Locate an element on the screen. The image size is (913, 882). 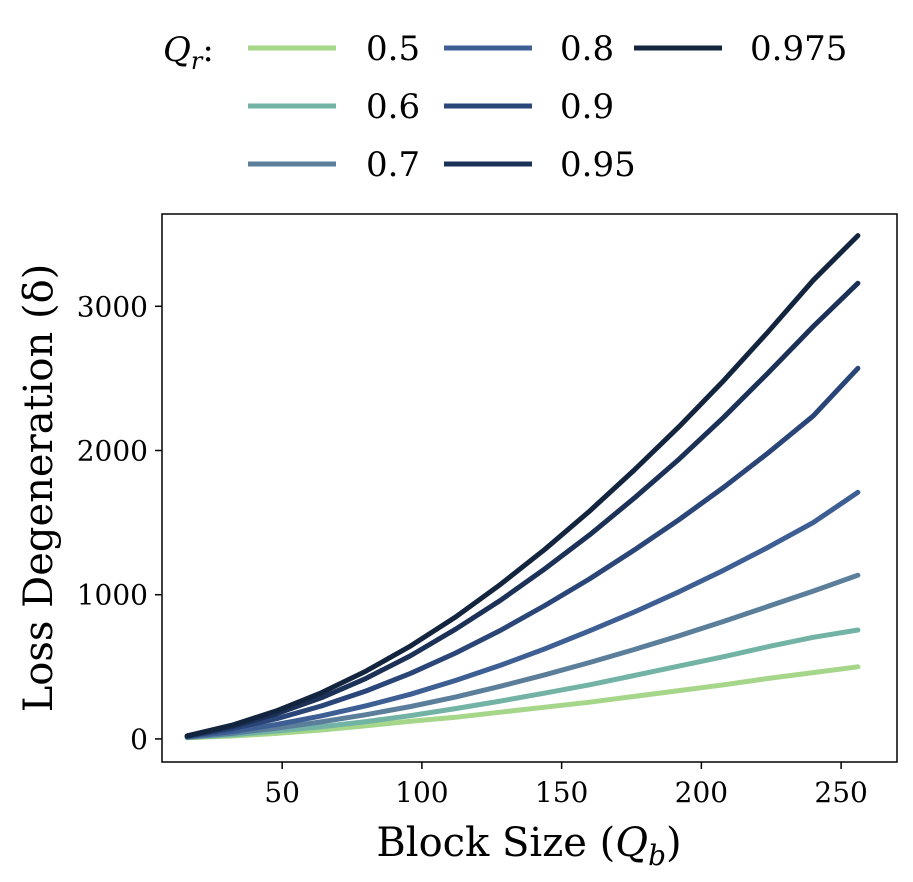
legend-title-sub: r is located at coordinates (197, 61).